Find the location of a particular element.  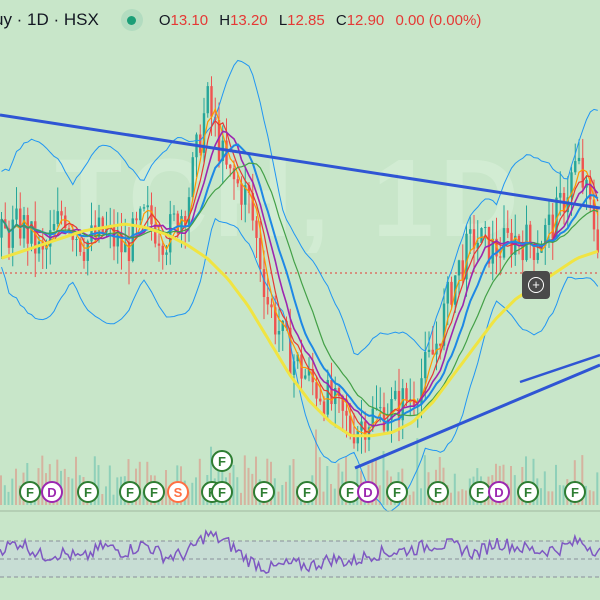

add-crosshair-button: + is located at coordinates (536, 285).